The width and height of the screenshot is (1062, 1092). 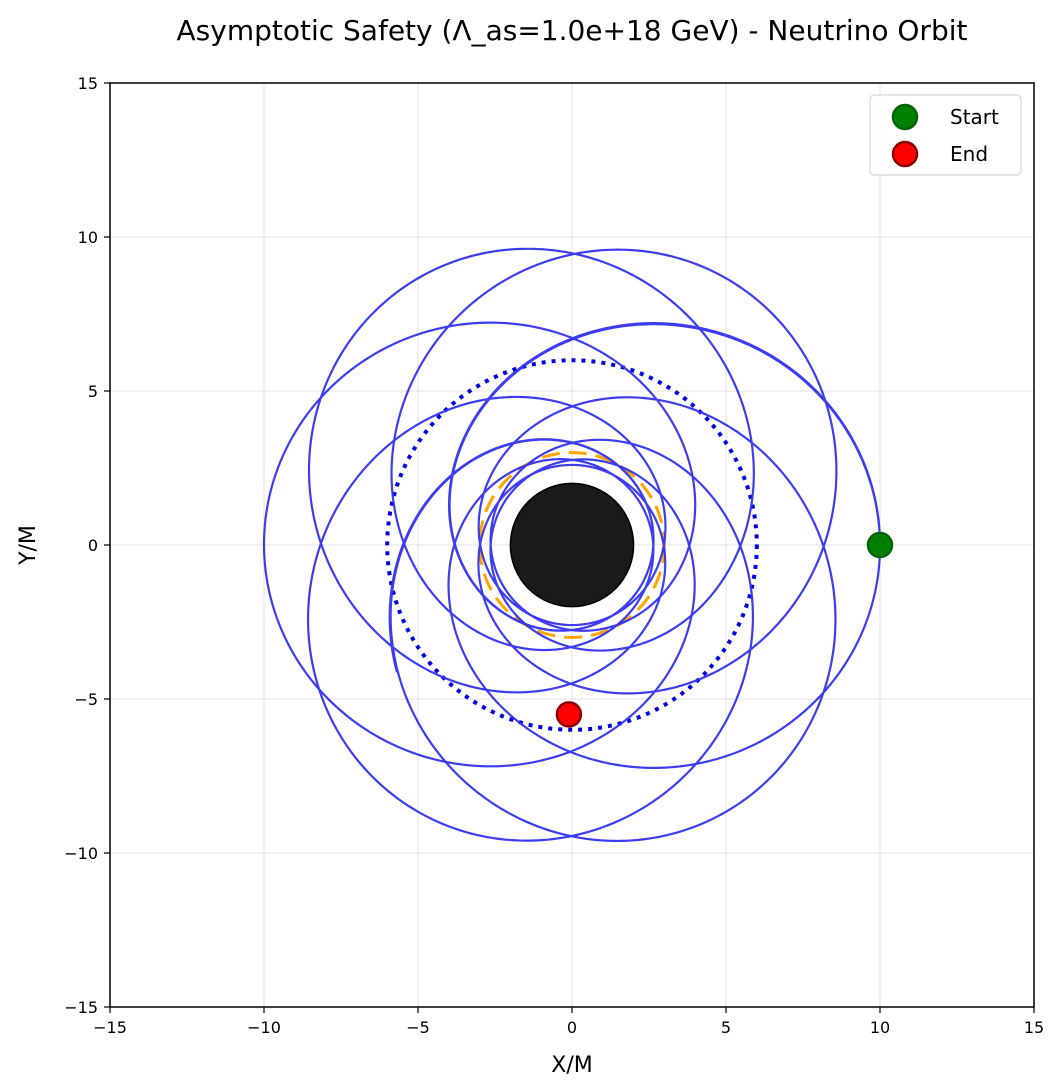 I want to click on y-tick-label: −10, so click(x=81, y=853).